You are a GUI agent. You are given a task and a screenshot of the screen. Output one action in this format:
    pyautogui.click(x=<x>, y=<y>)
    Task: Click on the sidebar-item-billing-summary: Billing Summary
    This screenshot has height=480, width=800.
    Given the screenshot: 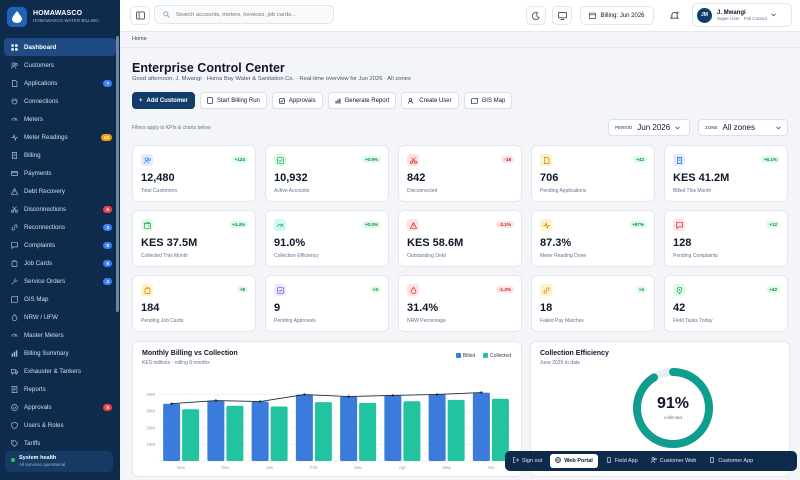 What is the action you would take?
    pyautogui.click(x=60, y=353)
    